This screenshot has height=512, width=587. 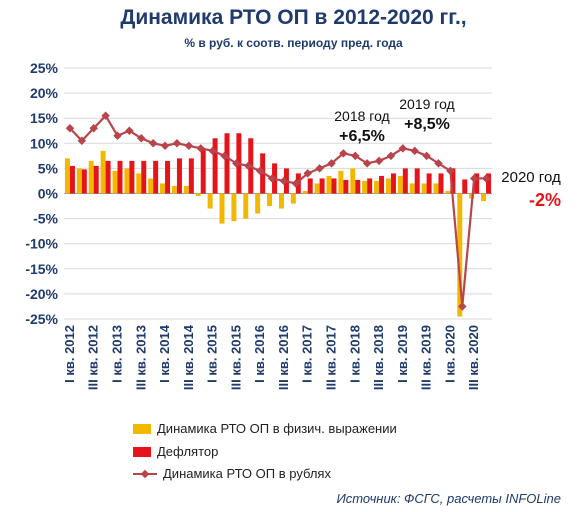 I want to click on source-note: Источник: ФСГС, расчеты INFOLine, so click(x=448, y=498).